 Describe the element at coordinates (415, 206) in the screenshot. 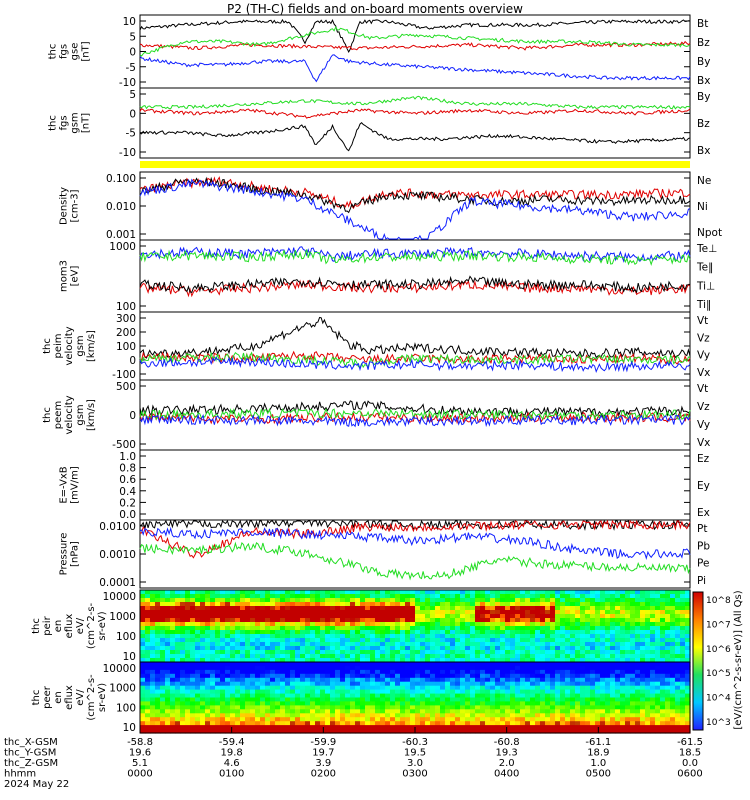

I see `panel-frame-p3` at that location.